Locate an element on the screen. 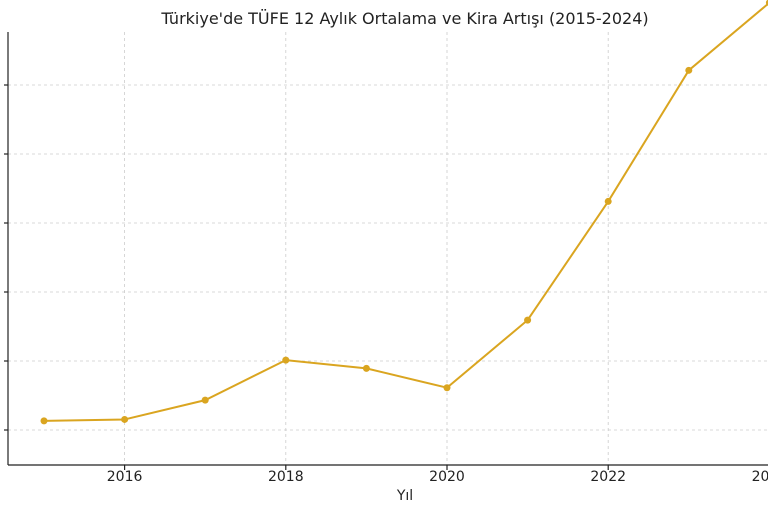  x-tick-label: 2024 is located at coordinates (760, 477).